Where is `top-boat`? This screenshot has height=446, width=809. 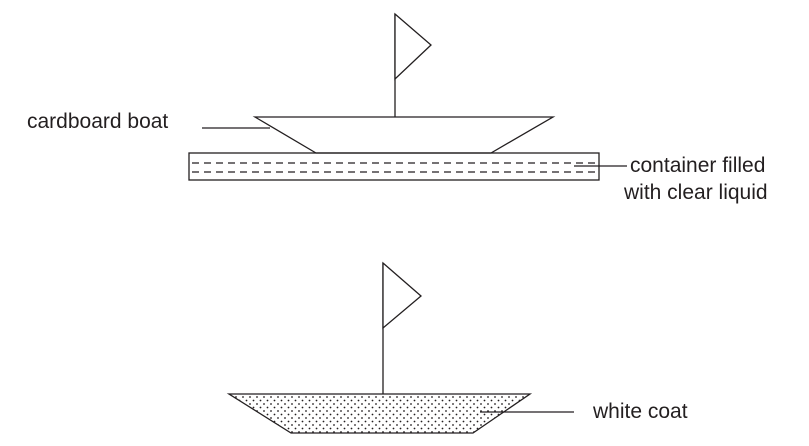 top-boat is located at coordinates (404, 83).